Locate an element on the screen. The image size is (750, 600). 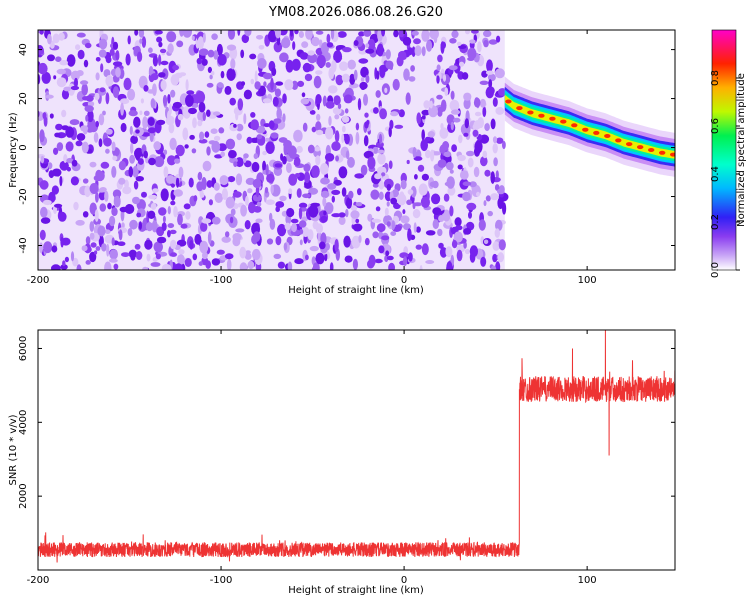
colorbar-gradient is located at coordinates (724, 150).